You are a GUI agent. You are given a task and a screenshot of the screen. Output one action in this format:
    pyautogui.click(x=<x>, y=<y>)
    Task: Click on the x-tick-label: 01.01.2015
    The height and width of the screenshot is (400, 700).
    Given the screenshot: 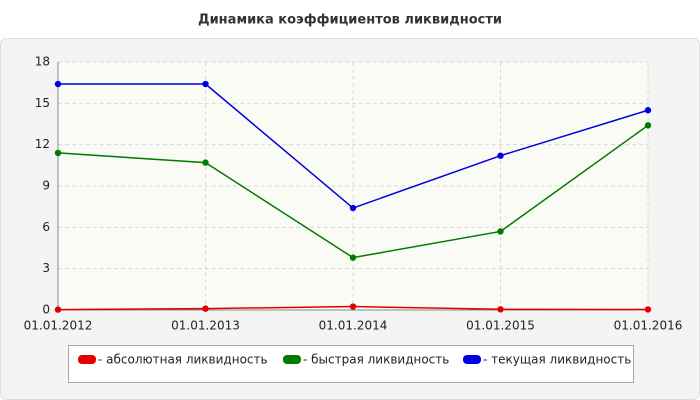 What is the action you would take?
    pyautogui.click(x=500, y=326)
    